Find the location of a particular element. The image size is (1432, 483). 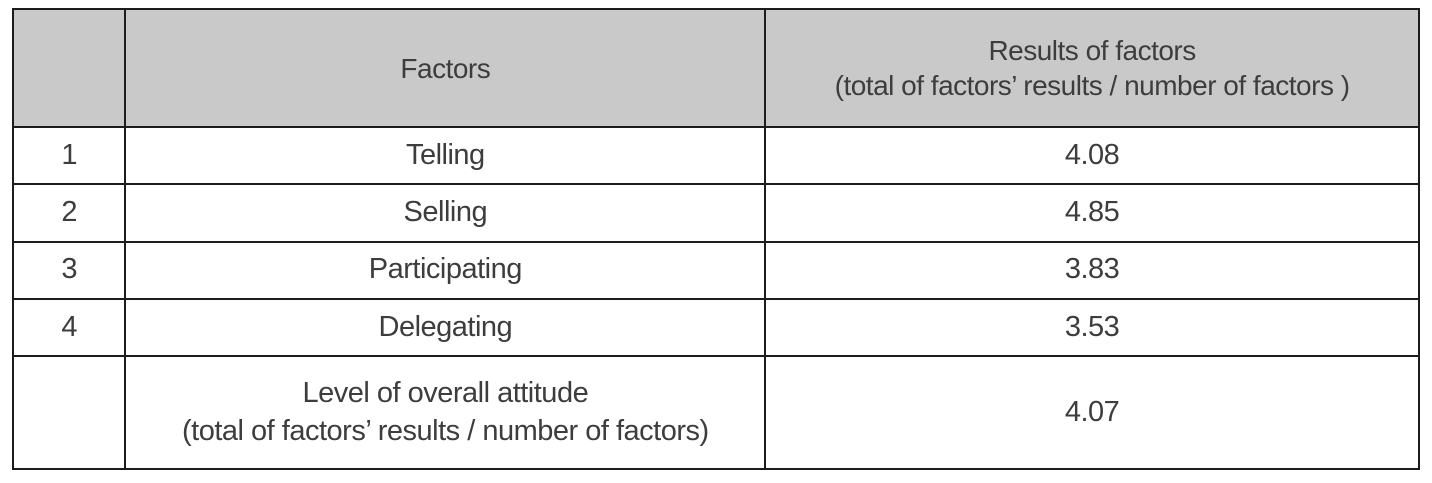

header-results-line1: Results of factors is located at coordinates (1092, 50).